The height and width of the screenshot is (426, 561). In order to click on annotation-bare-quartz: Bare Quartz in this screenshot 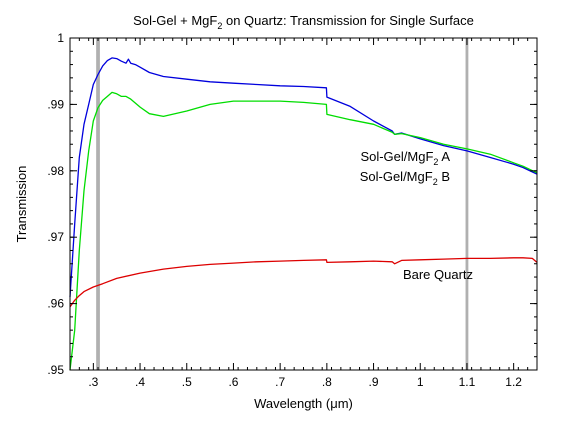, I will do `click(438, 274)`.